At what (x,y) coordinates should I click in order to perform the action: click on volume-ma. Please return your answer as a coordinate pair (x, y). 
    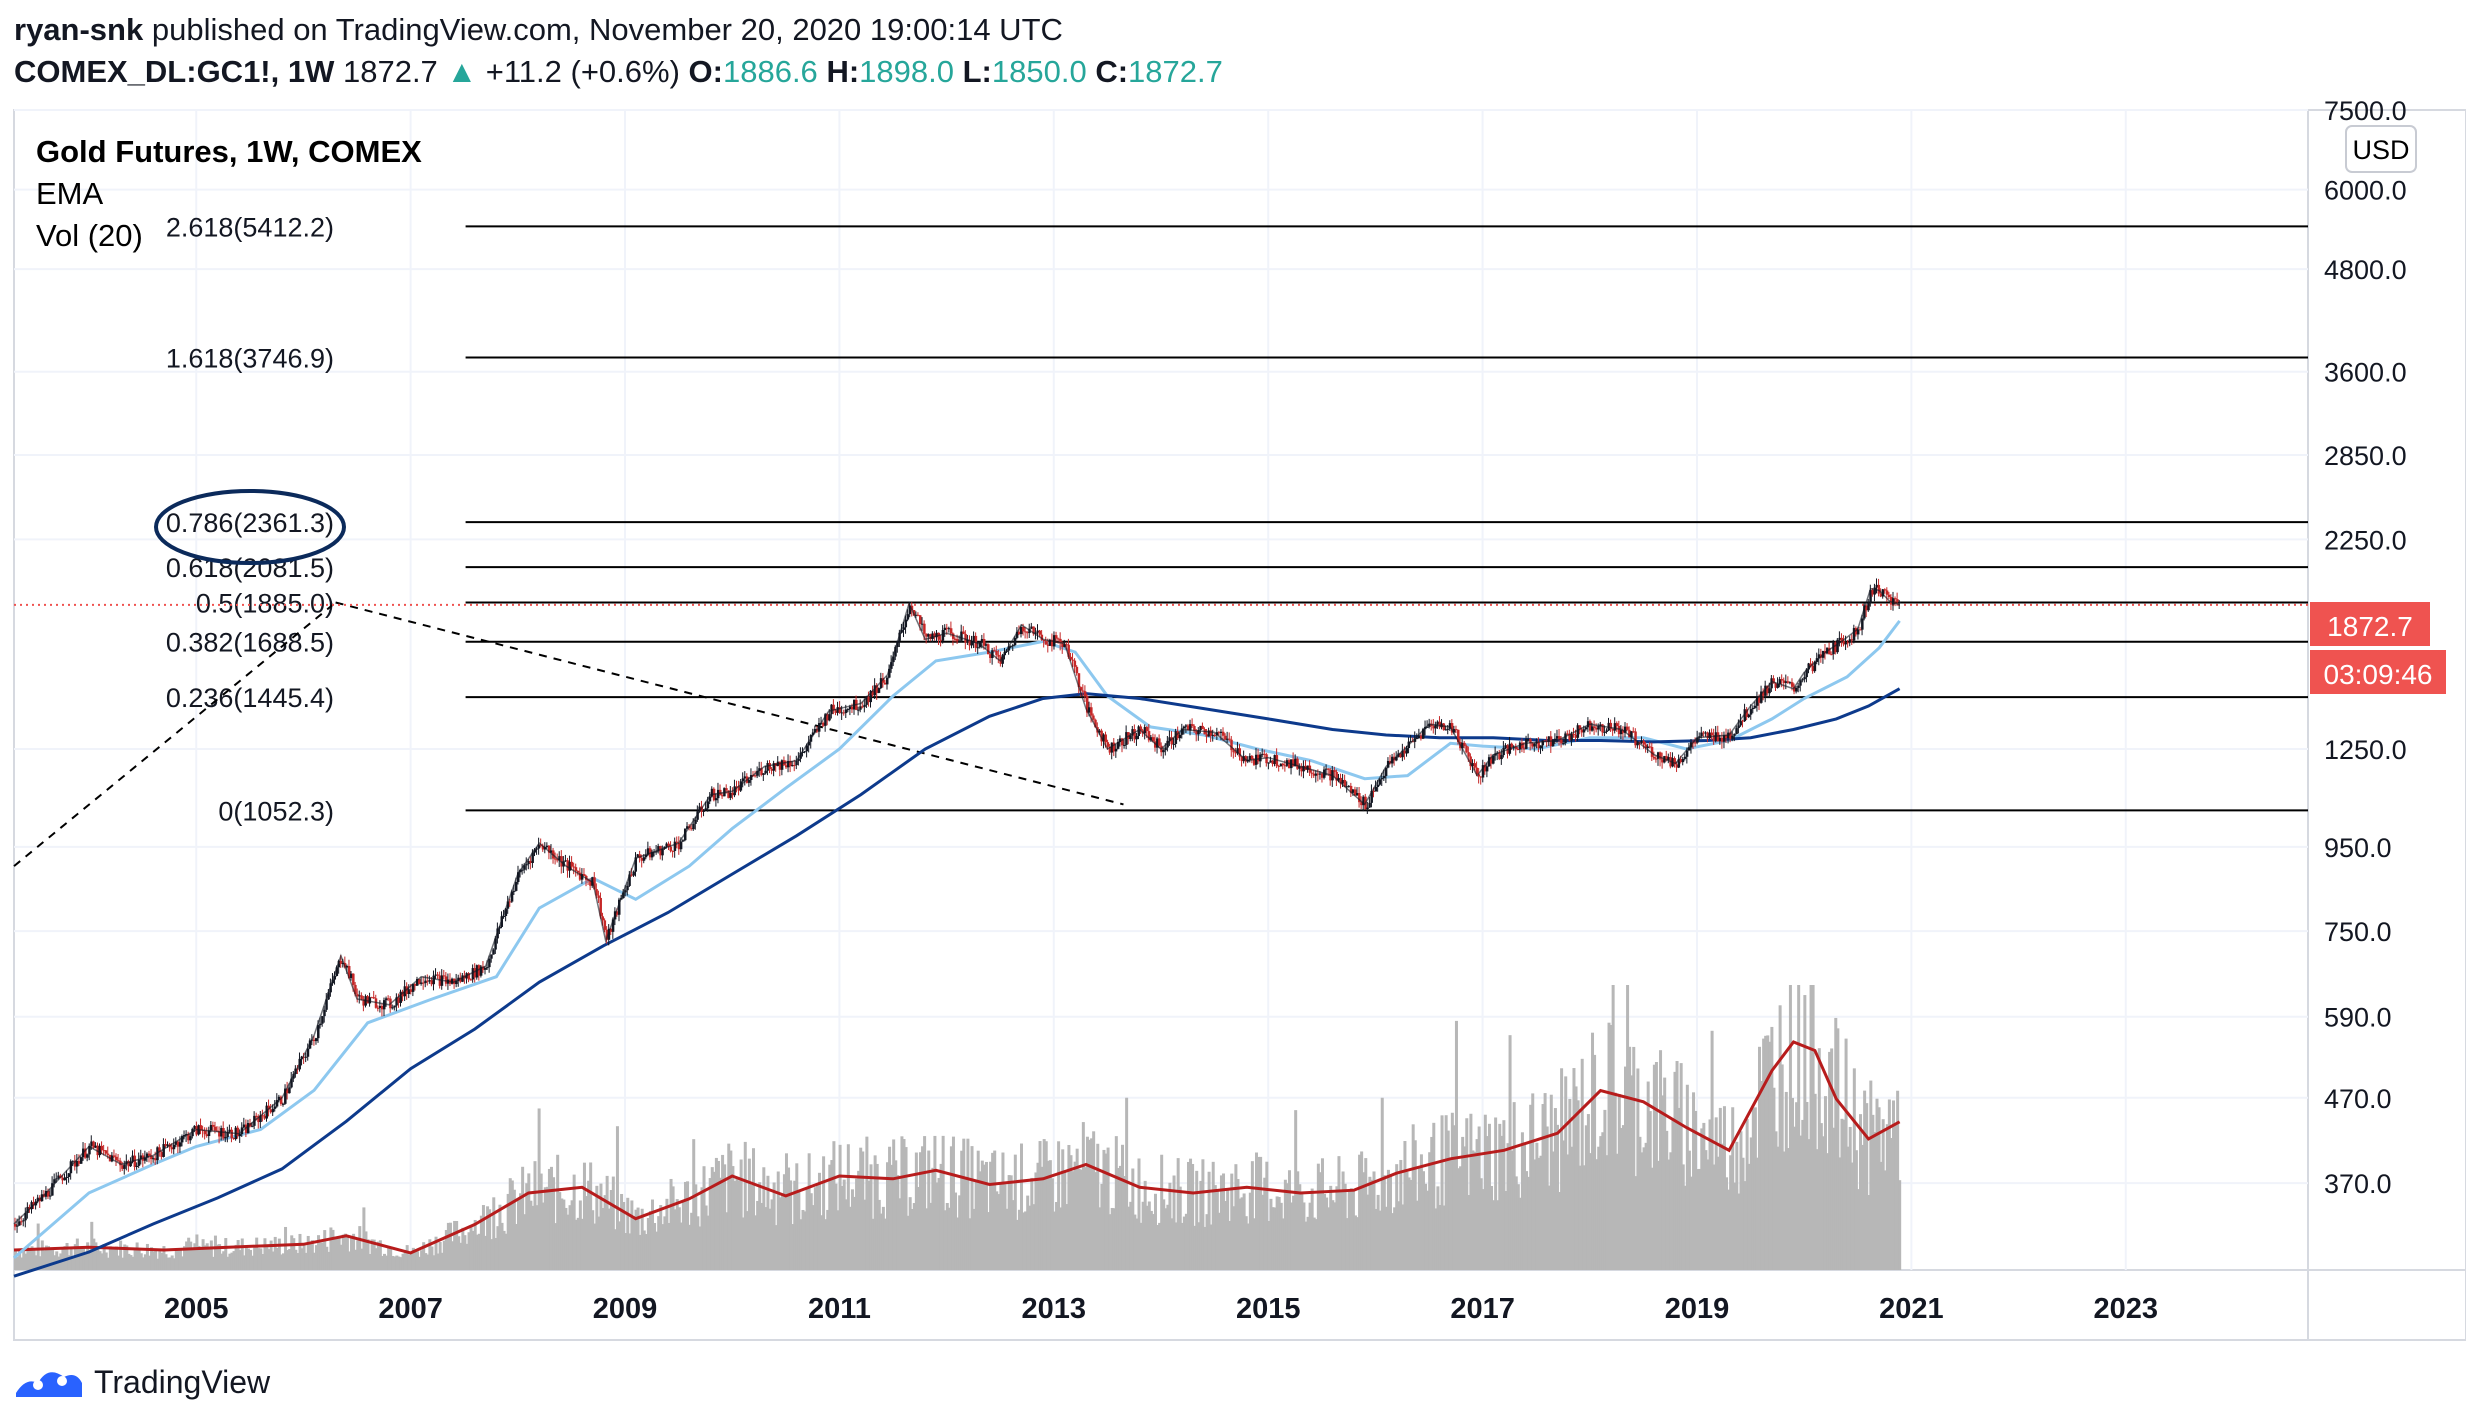
    Looking at the image, I should click on (957, 1147).